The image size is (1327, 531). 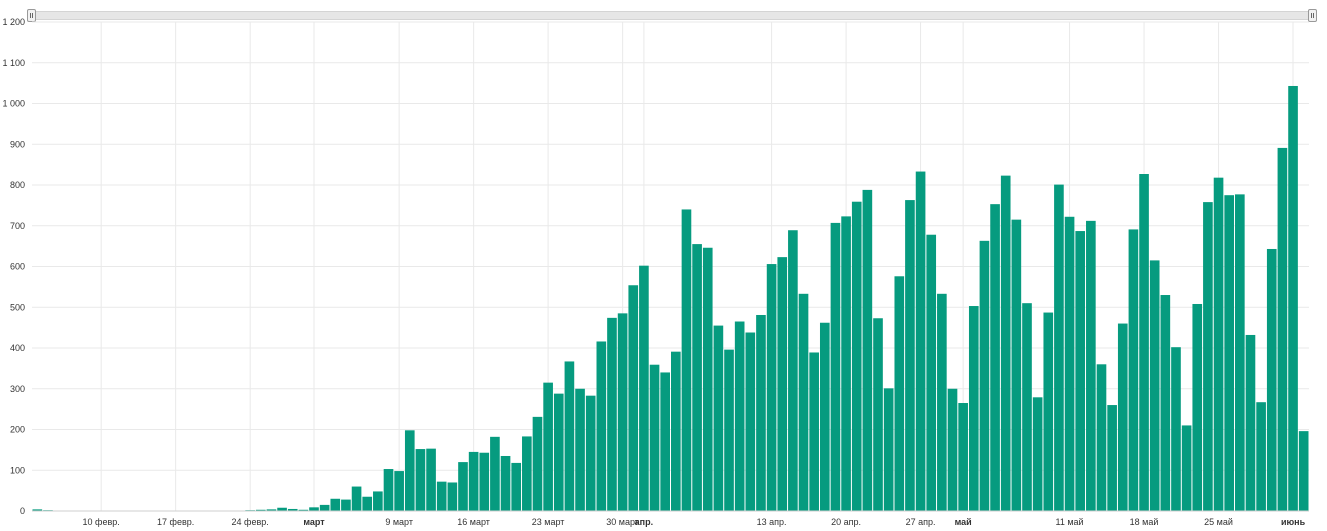 What do you see at coordinates (1312, 15) in the screenshot?
I see `navigator-right-handle-icon` at bounding box center [1312, 15].